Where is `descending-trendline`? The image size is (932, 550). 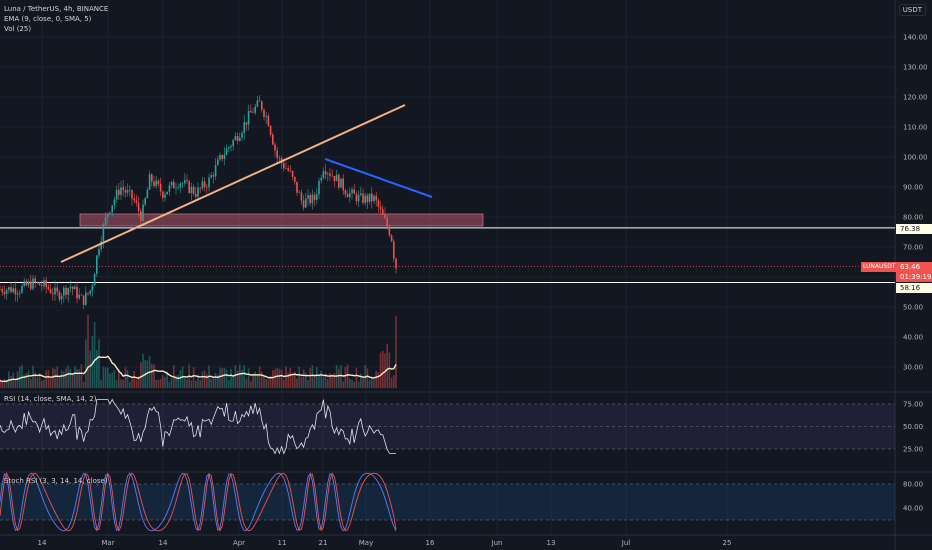 descending-trendline is located at coordinates (378, 178).